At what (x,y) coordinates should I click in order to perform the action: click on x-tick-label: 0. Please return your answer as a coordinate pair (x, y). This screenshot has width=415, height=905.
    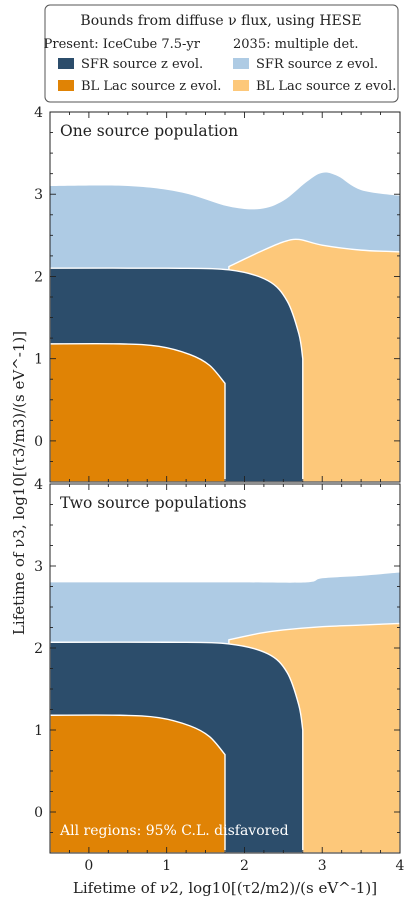
    Looking at the image, I should click on (88, 866).